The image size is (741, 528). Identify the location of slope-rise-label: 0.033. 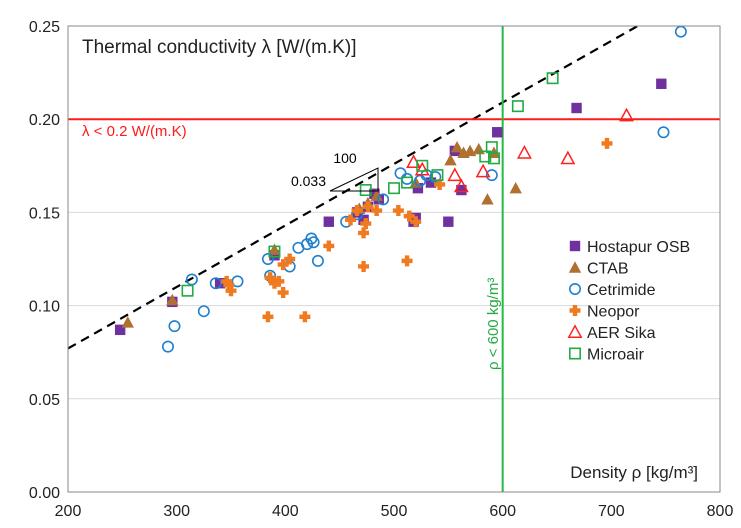
(308, 181).